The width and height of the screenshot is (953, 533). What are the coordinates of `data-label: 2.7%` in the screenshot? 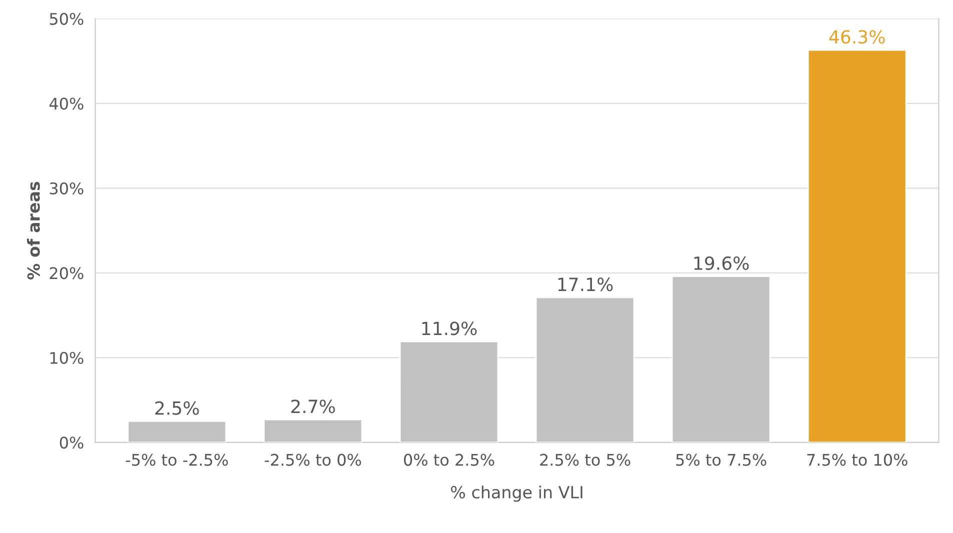 It's located at (313, 407).